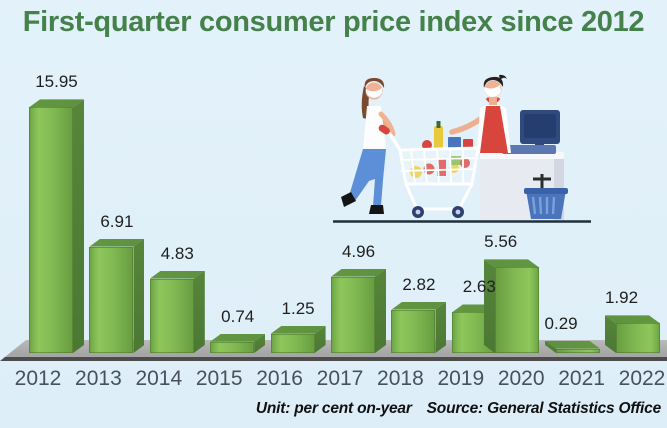 The image size is (667, 428). Describe the element at coordinates (56, 82) in the screenshot. I see `bar-value-label: 15.95` at that location.